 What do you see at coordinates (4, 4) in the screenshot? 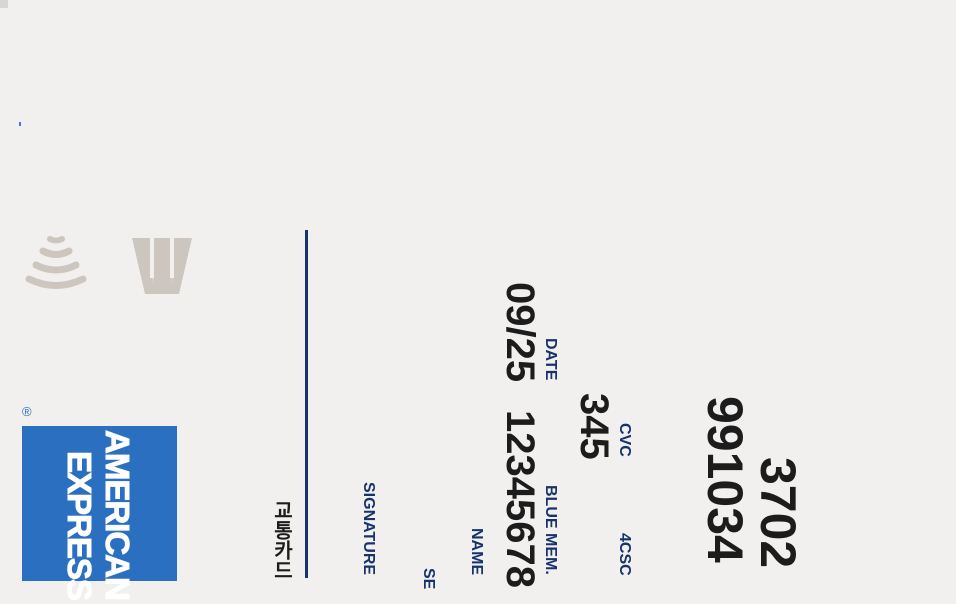
I see `corner-mark` at bounding box center [4, 4].